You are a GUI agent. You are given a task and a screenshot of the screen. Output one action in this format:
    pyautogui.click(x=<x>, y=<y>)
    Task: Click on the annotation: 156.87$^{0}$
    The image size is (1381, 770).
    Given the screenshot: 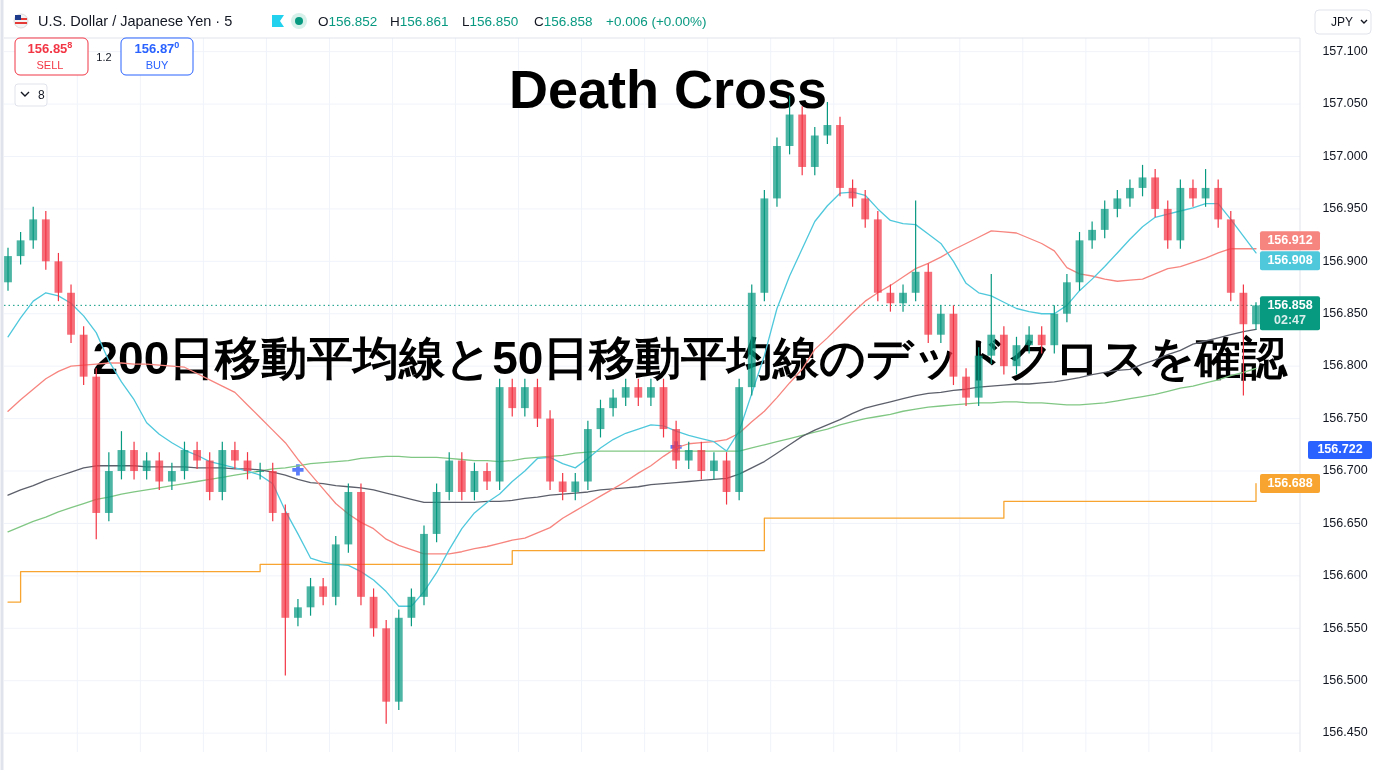 What is the action you would take?
    pyautogui.click(x=157, y=48)
    